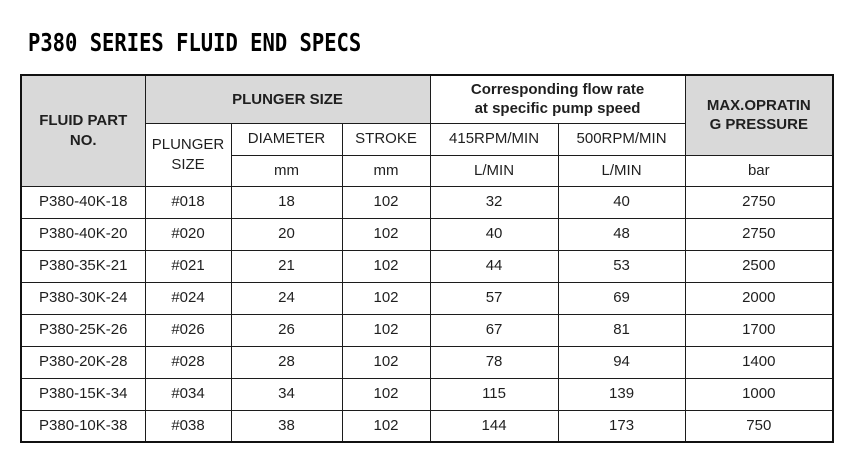 This screenshot has height=474, width=853. I want to click on header-flow-rate-line2: at specific pump speed, so click(557, 109).